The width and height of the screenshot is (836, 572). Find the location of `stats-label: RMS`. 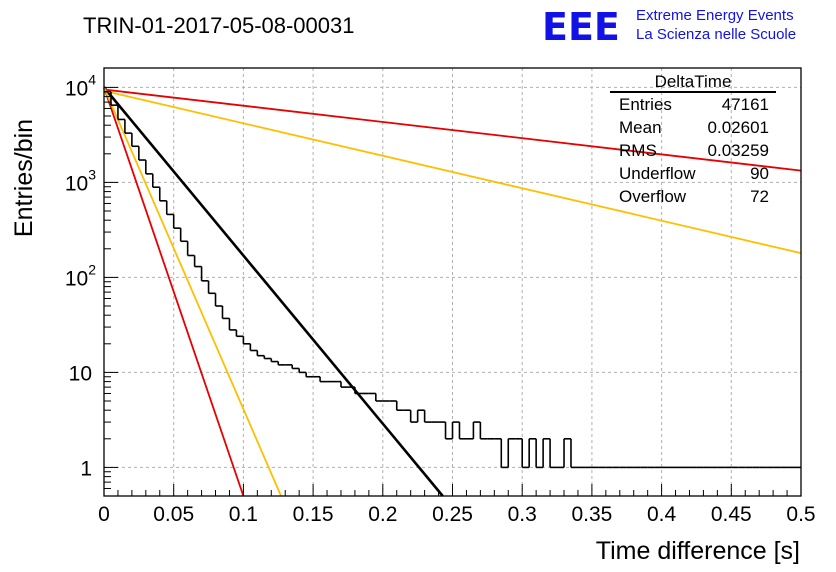

stats-label: RMS is located at coordinates (638, 150).